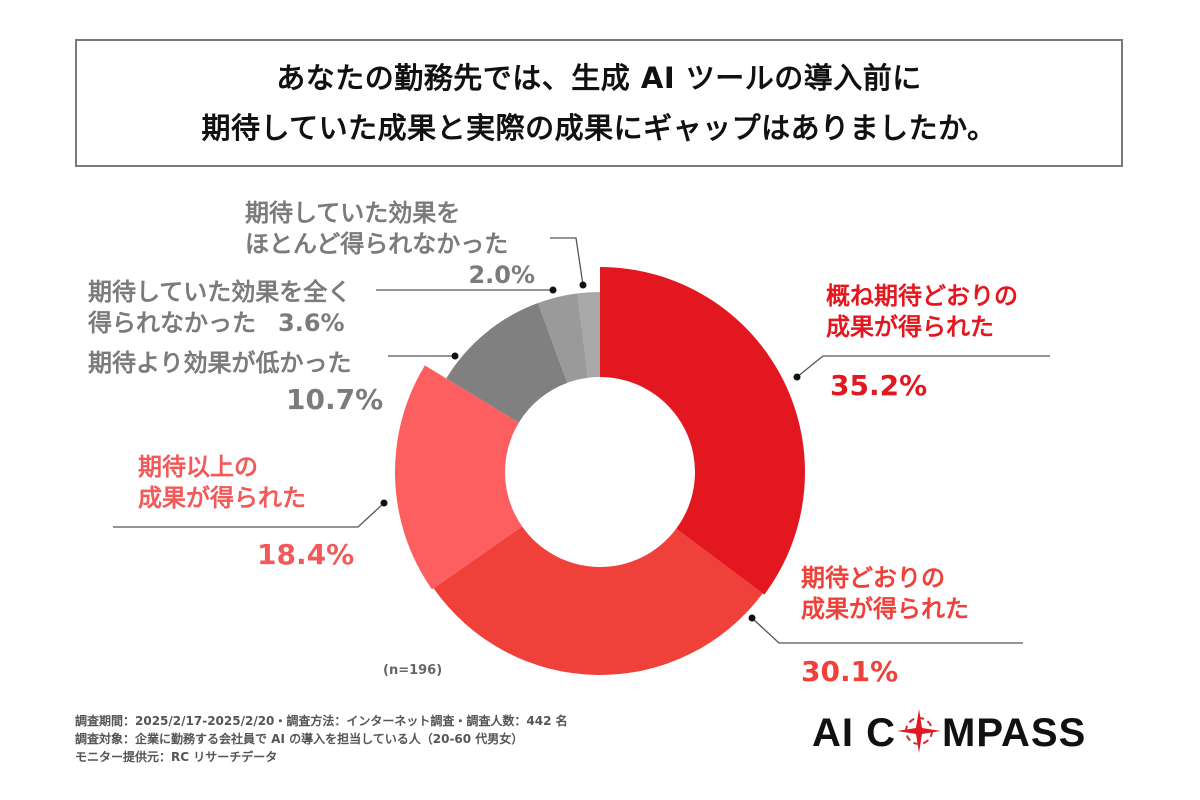 The width and height of the screenshot is (1200, 800). I want to click on leader-line-s1, so click(923, 366).